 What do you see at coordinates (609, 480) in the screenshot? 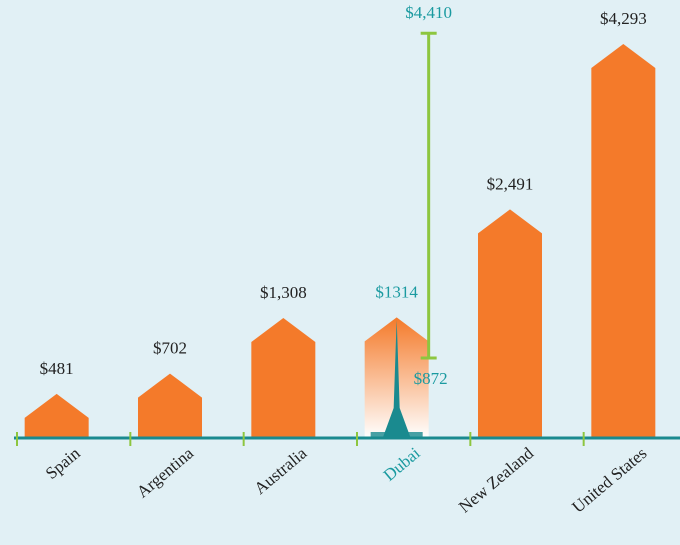
I see `x-tick-label: United States` at bounding box center [609, 480].